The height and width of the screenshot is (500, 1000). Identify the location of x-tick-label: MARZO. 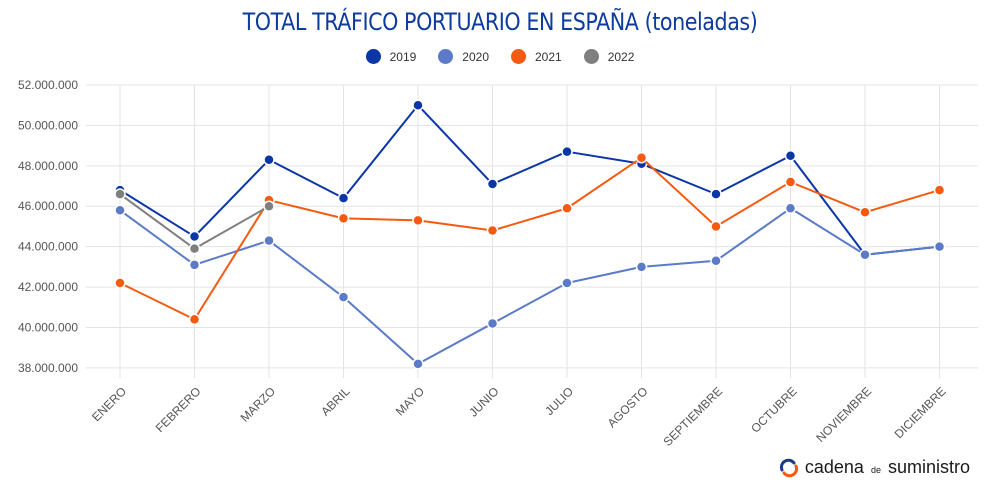
(258, 404).